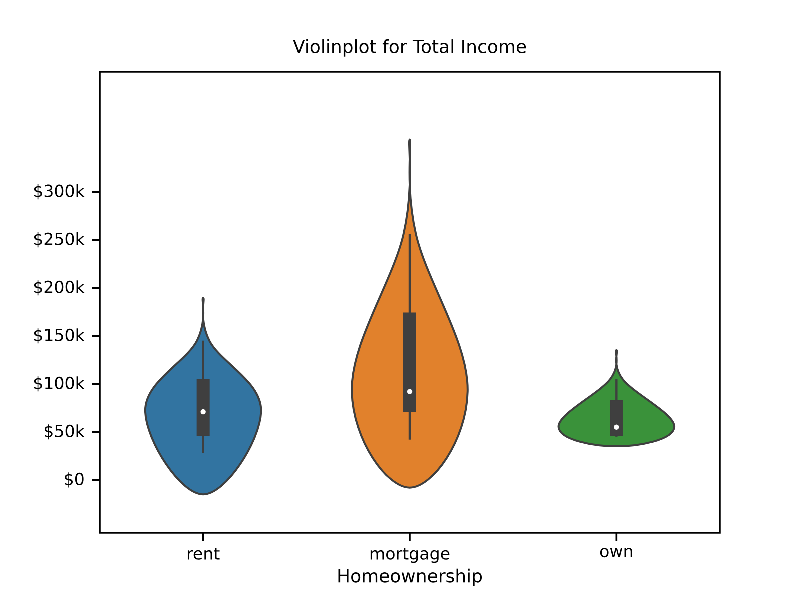 This screenshot has width=800, height=600. I want to click on y-tick-label: $100k, so click(59, 384).